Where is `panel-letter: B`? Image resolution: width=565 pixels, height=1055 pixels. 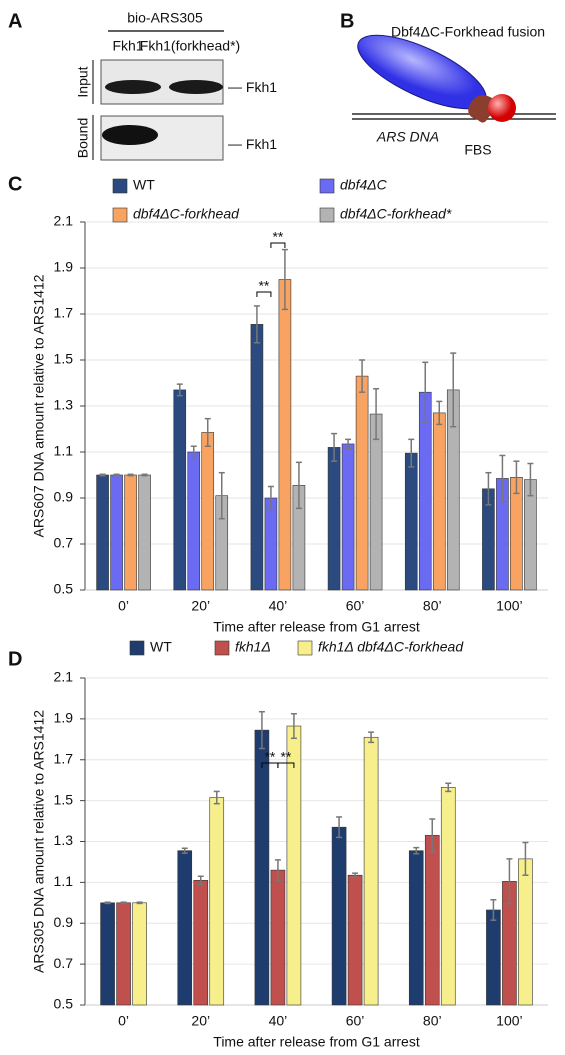
panel-letter: B is located at coordinates (347, 21).